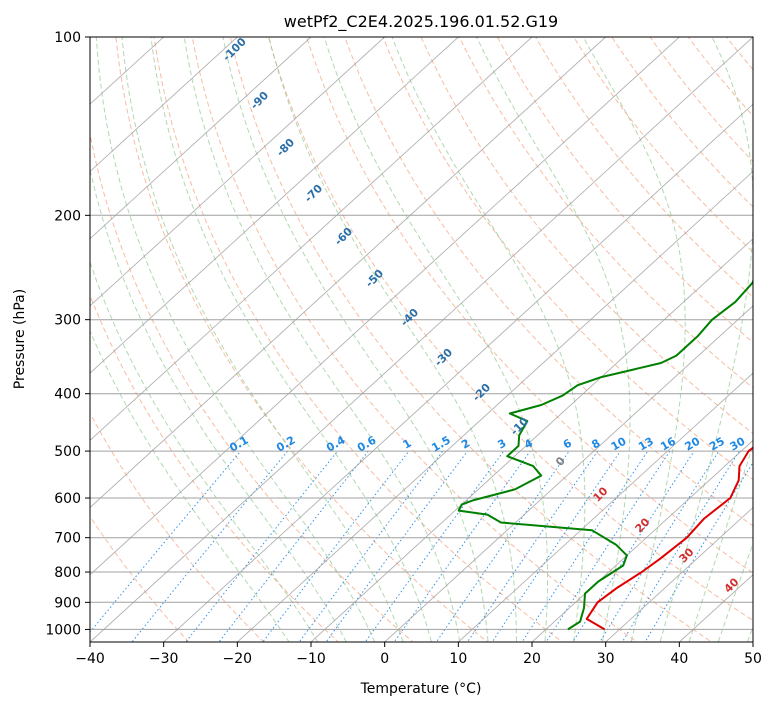 The width and height of the screenshot is (775, 708). Describe the element at coordinates (67, 573) in the screenshot. I see `y-tick-label: 800` at that location.